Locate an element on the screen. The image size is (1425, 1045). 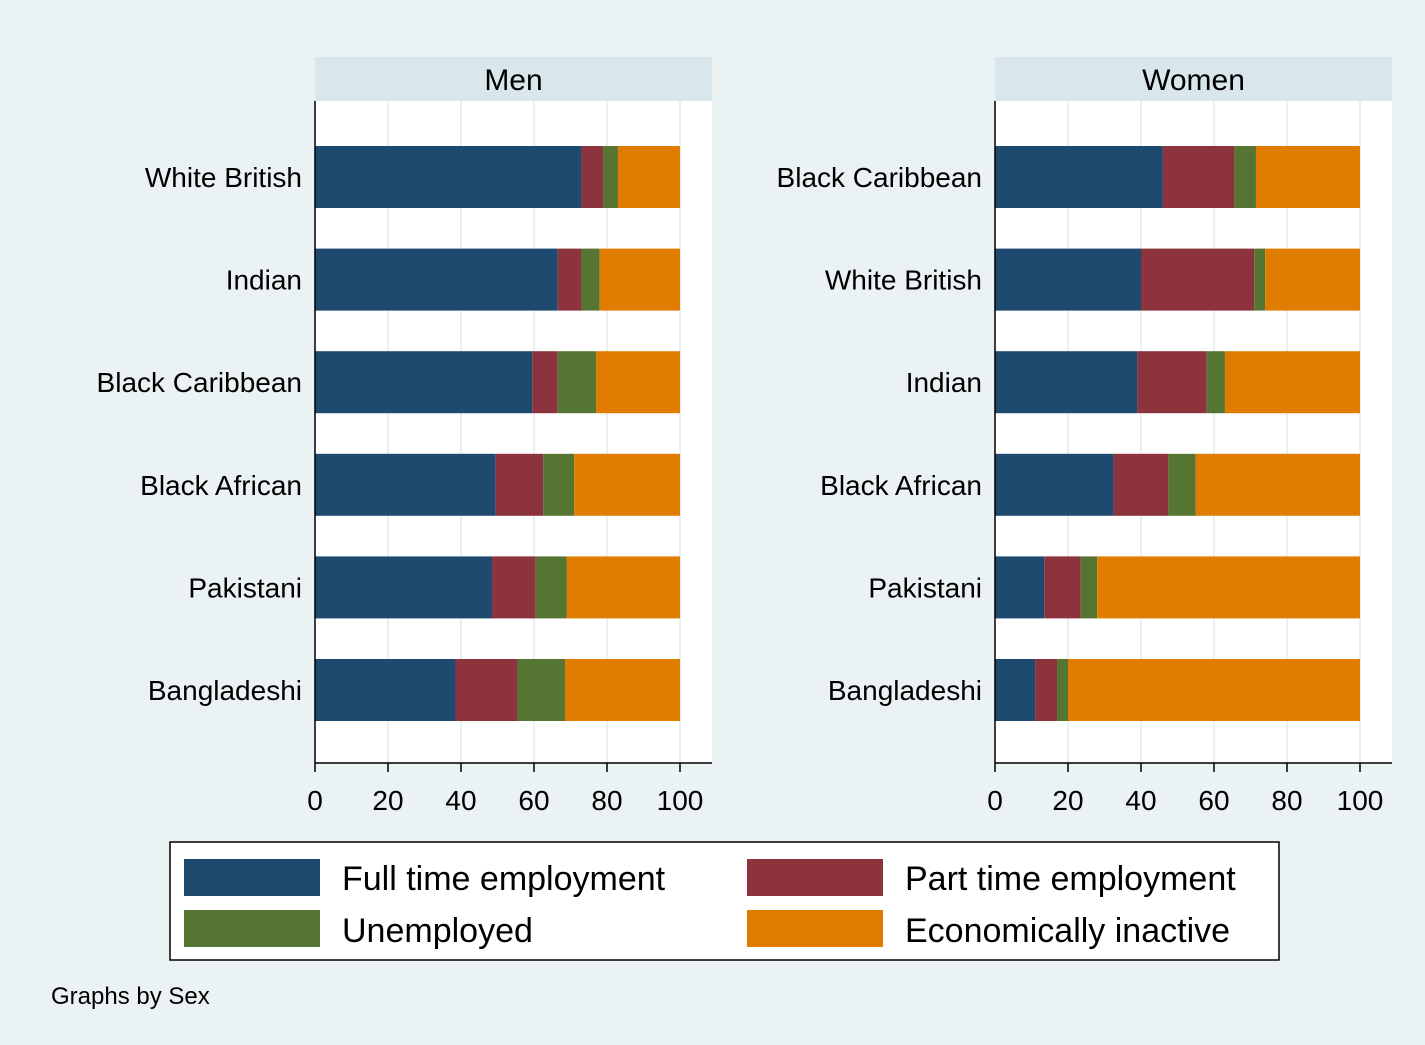
legend-swatch-inactive is located at coordinates (815, 928).